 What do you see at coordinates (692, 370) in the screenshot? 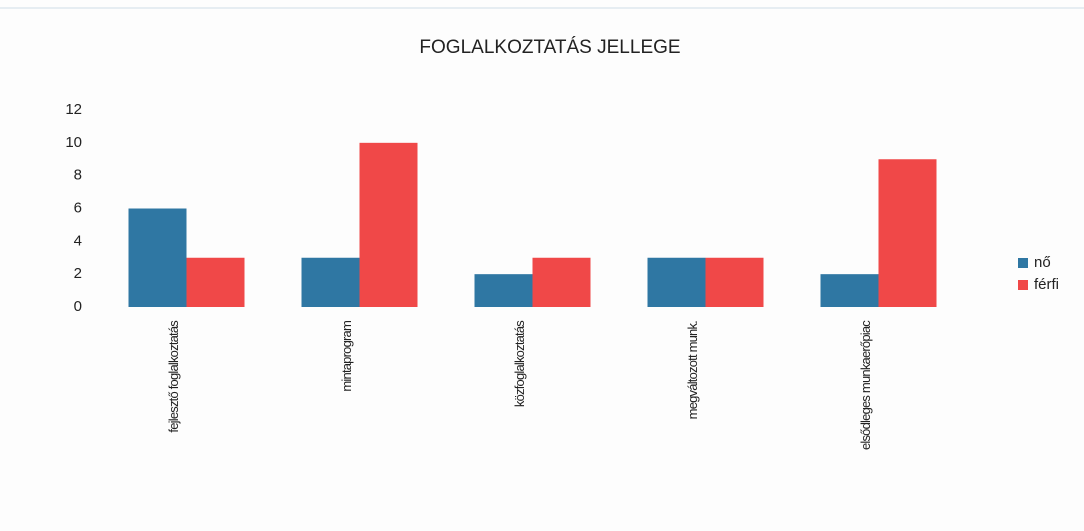
I see `x-tick-label: megváltozott munk.` at bounding box center [692, 370].